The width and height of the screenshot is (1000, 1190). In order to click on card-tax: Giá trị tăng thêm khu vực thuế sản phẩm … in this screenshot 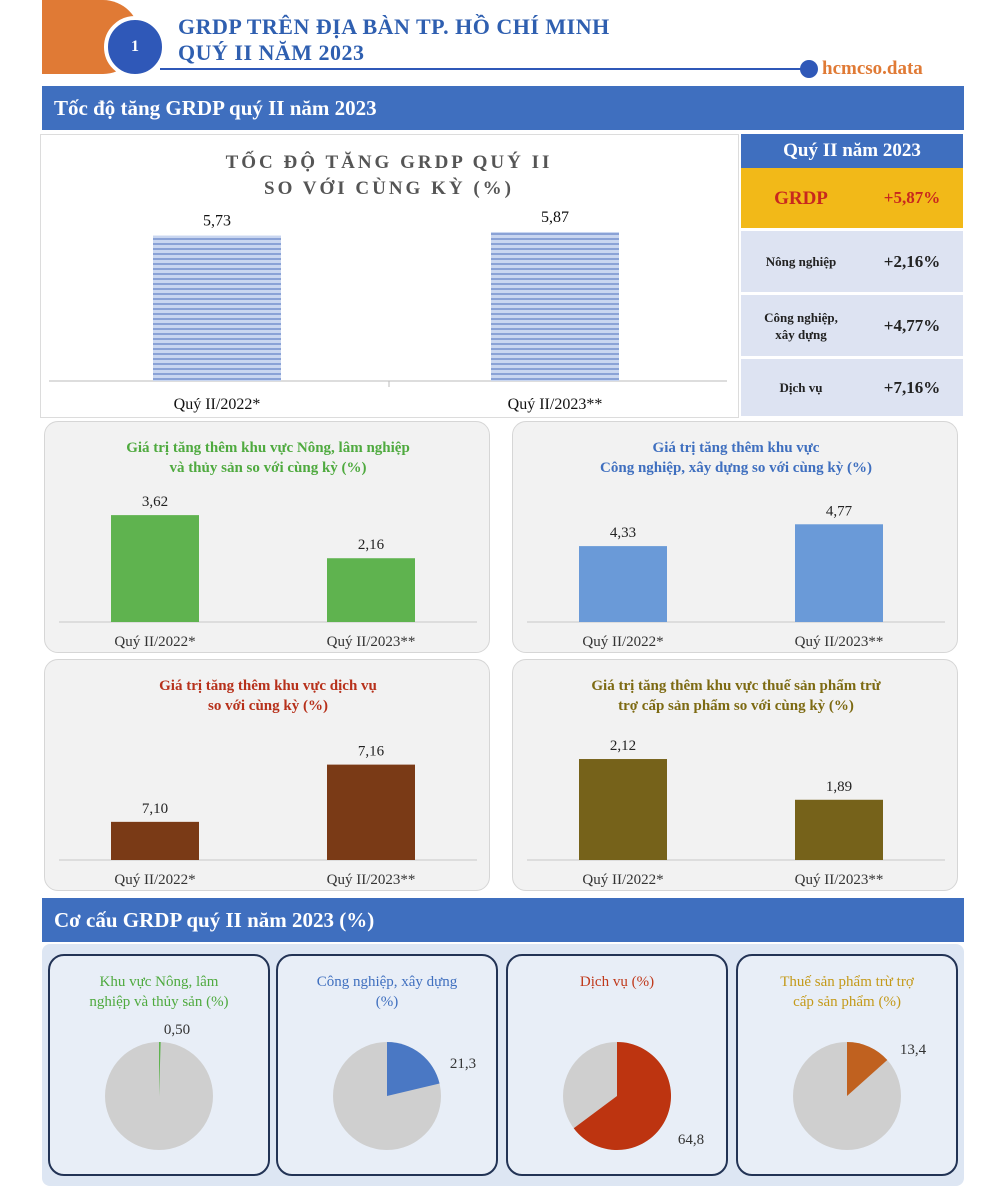, I will do `click(735, 775)`.